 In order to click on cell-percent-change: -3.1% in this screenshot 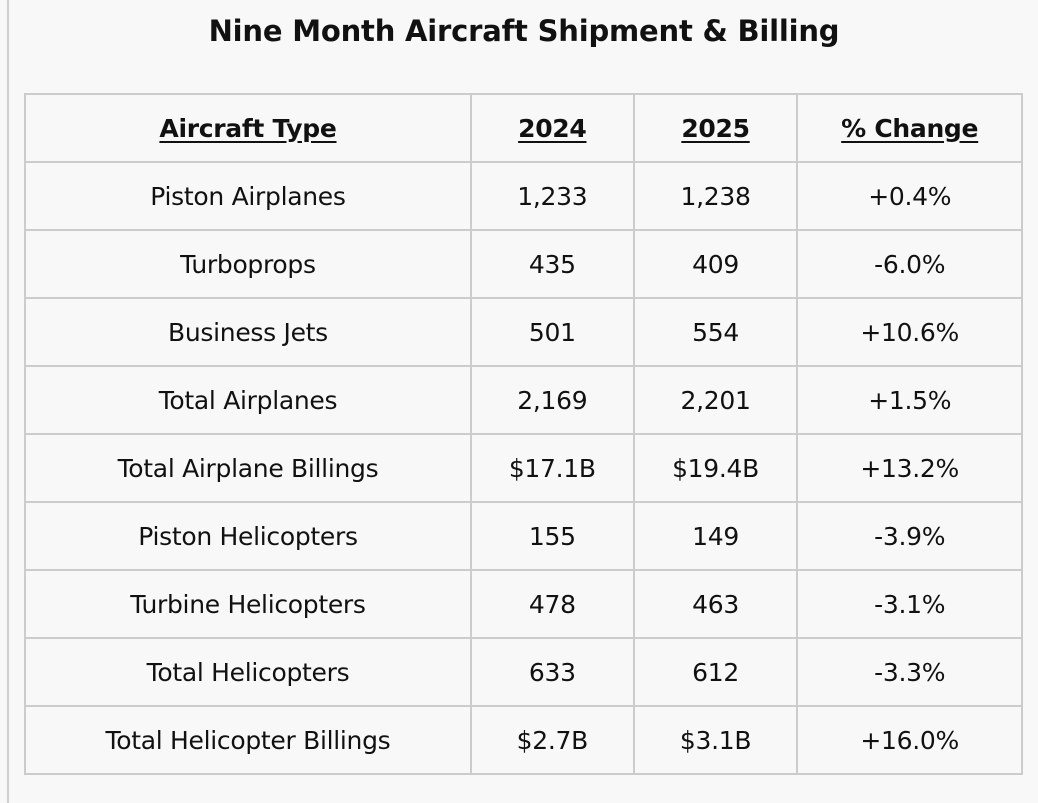, I will do `click(909, 604)`.